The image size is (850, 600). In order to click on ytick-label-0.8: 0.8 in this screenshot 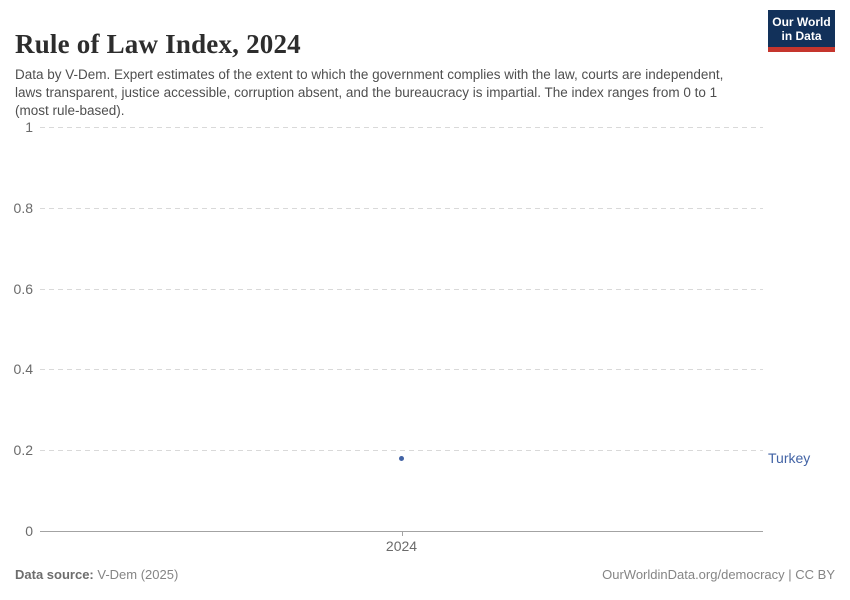, I will do `click(23, 207)`.